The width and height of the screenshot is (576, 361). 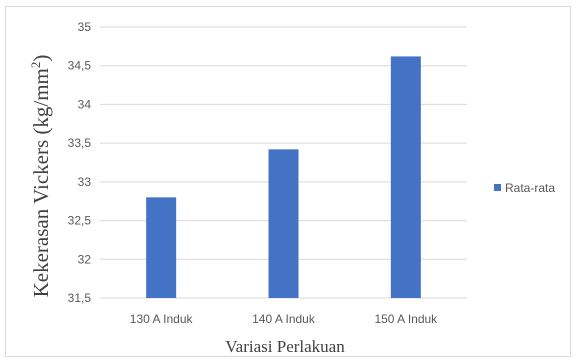 What do you see at coordinates (497, 187) in the screenshot?
I see `legend-swatch` at bounding box center [497, 187].